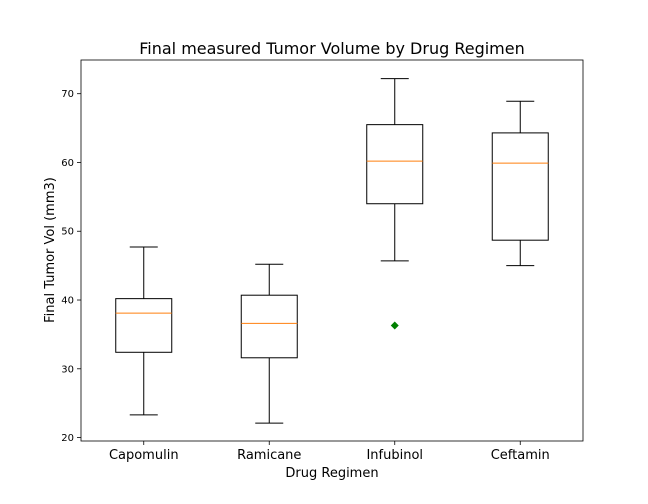 Image resolution: width=648 pixels, height=504 pixels. I want to click on y-tick-label: 40, so click(67, 301).